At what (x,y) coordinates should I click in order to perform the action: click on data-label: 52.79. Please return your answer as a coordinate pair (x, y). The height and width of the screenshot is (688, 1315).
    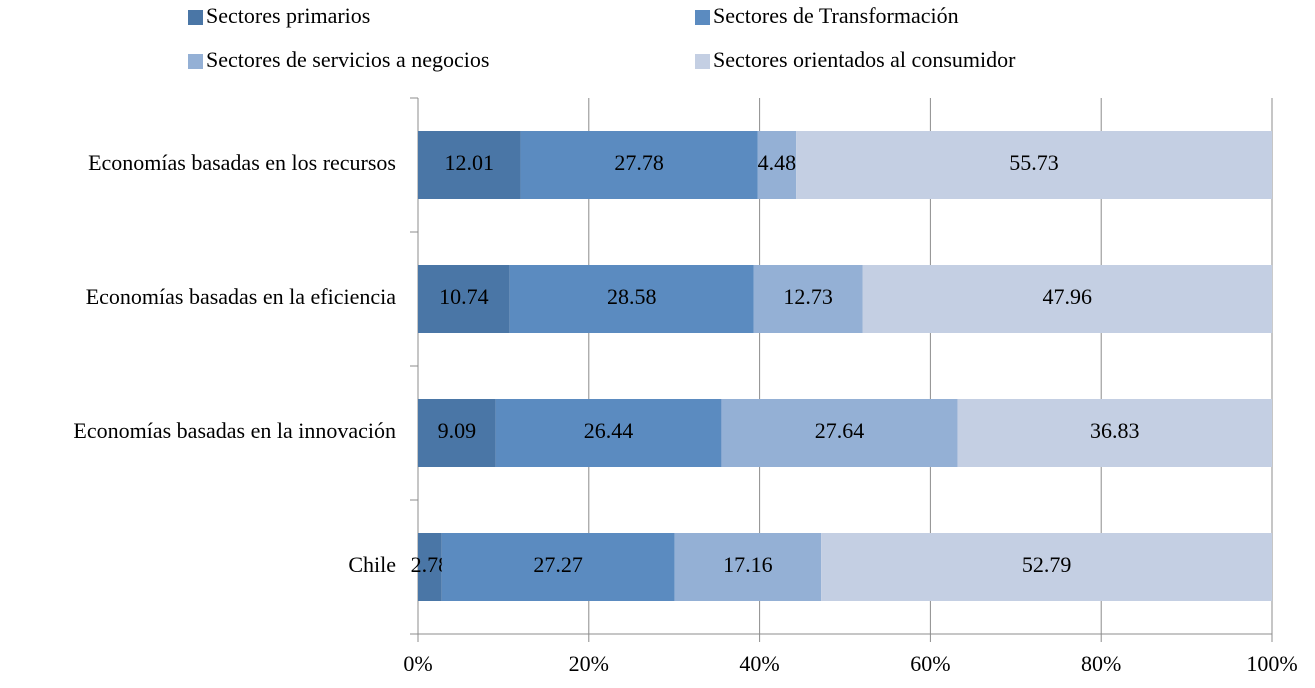
    Looking at the image, I should click on (1047, 564).